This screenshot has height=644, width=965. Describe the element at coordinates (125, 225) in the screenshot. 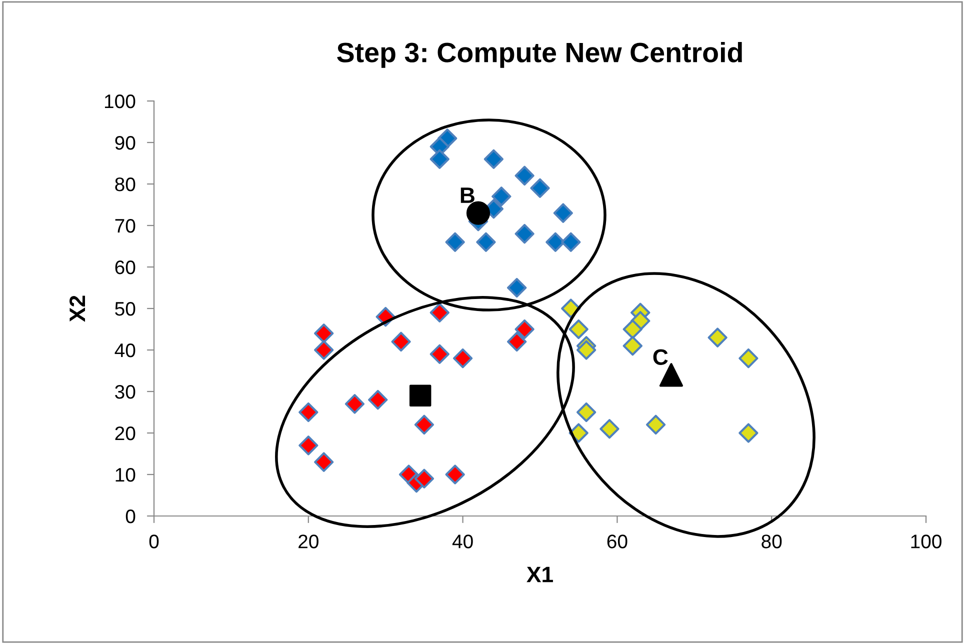

I see `y-tick-label: 70` at that location.